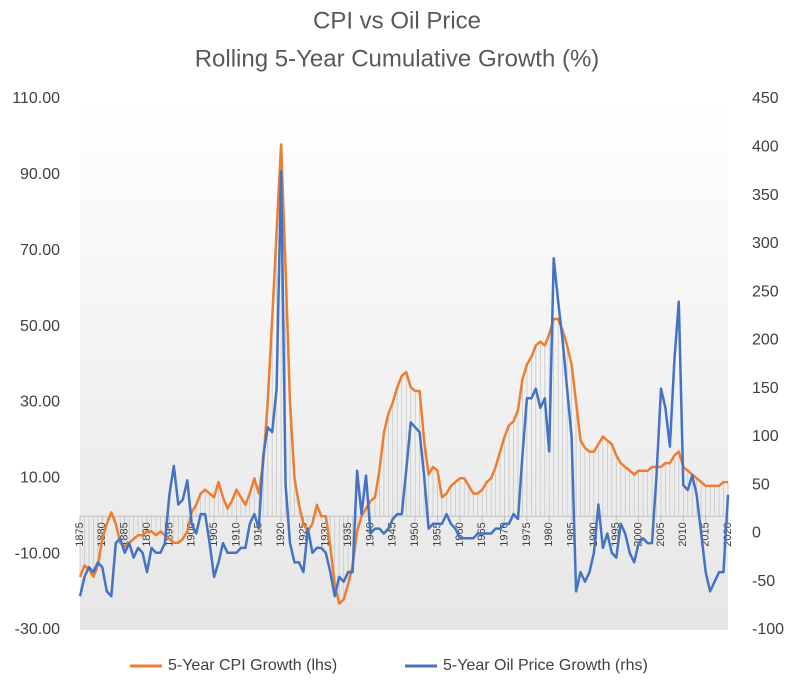 The width and height of the screenshot is (800, 685). Describe the element at coordinates (765, 195) in the screenshot. I see `y2-tick-label: 350` at that location.